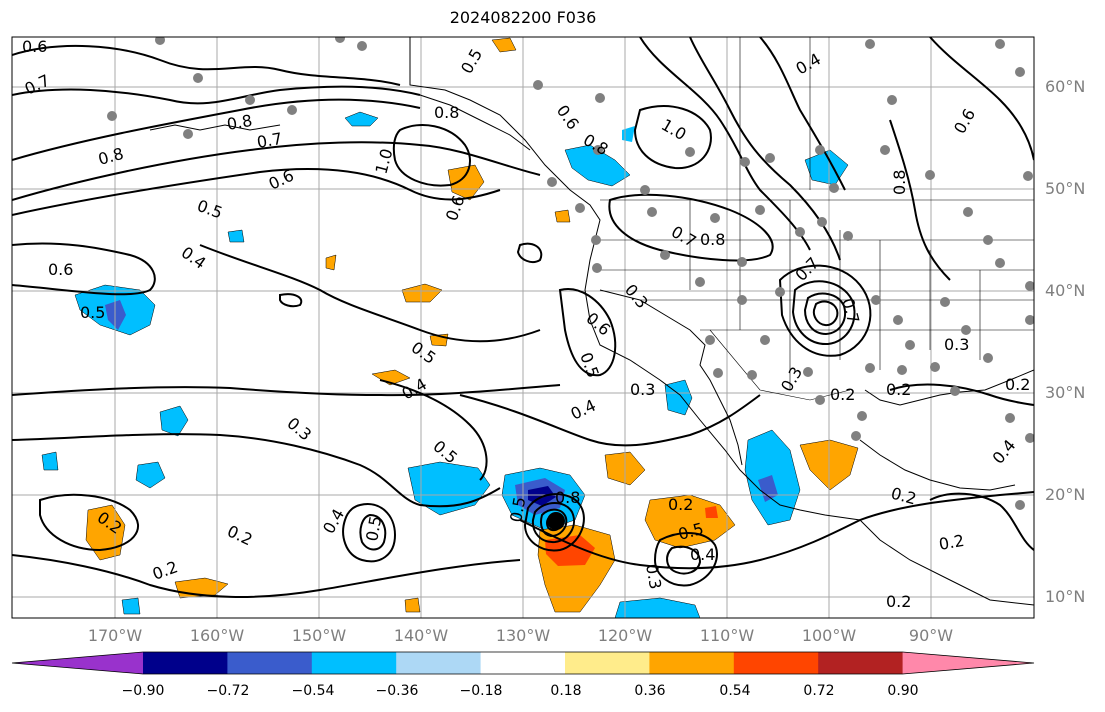 The image size is (1105, 712). I want to click on lon-label: 110°W, so click(727, 635).